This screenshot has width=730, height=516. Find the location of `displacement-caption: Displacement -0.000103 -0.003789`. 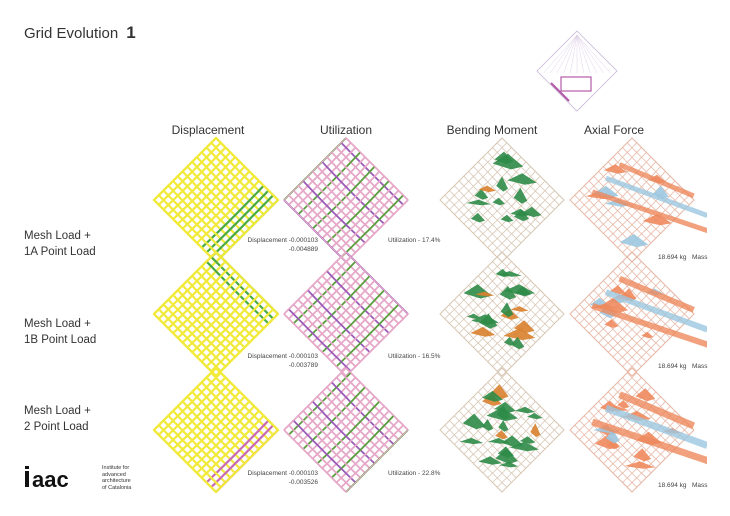

displacement-caption: Displacement -0.000103 -0.003789 is located at coordinates (280, 361).